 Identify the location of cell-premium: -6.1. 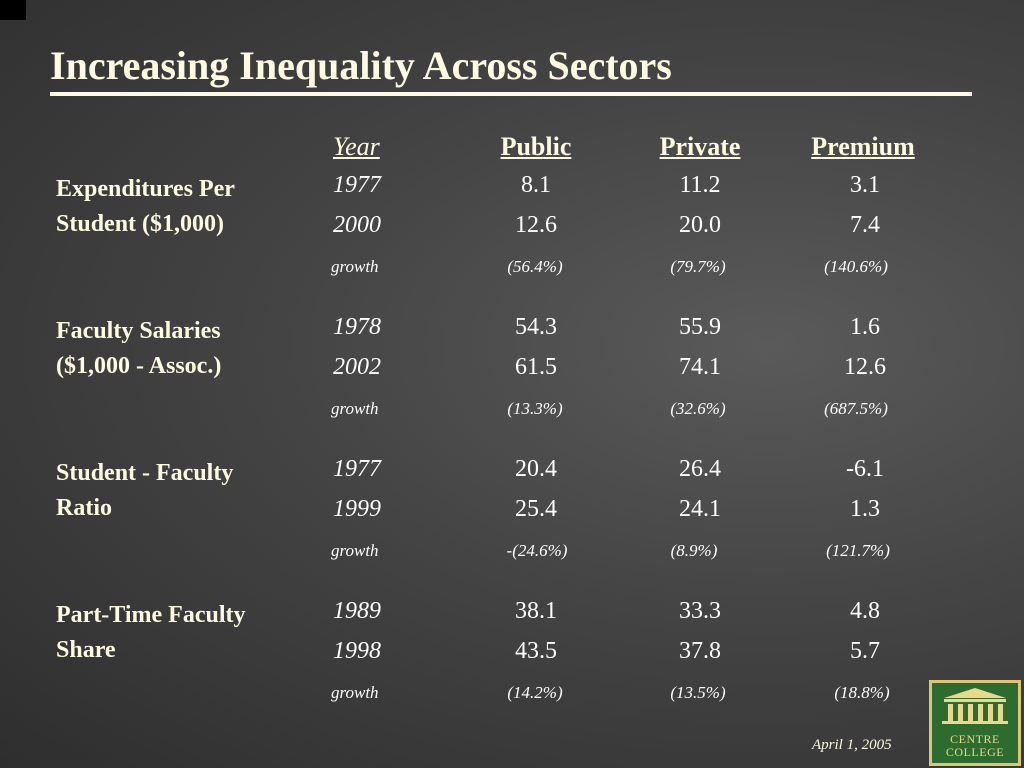
(865, 469).